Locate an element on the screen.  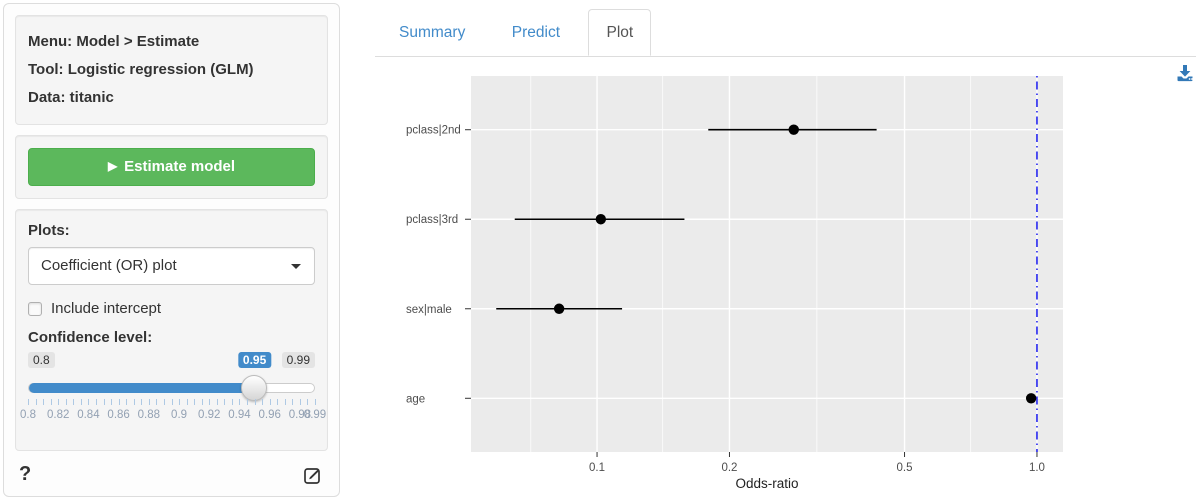
slider-value-badge: 0.95 is located at coordinates (254, 360).